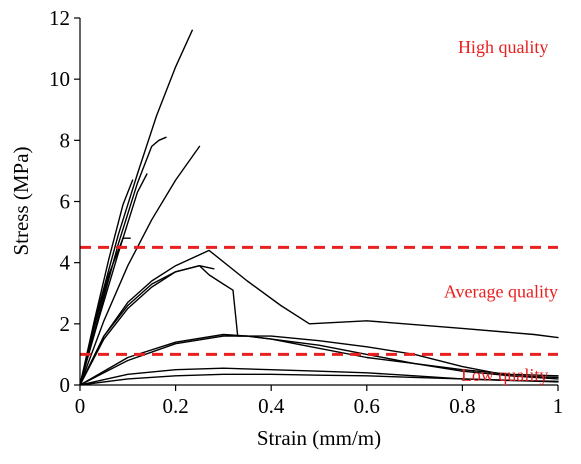 This screenshot has width=581, height=464. Describe the element at coordinates (59, 18) in the screenshot. I see `y-tick-label: 12` at that location.